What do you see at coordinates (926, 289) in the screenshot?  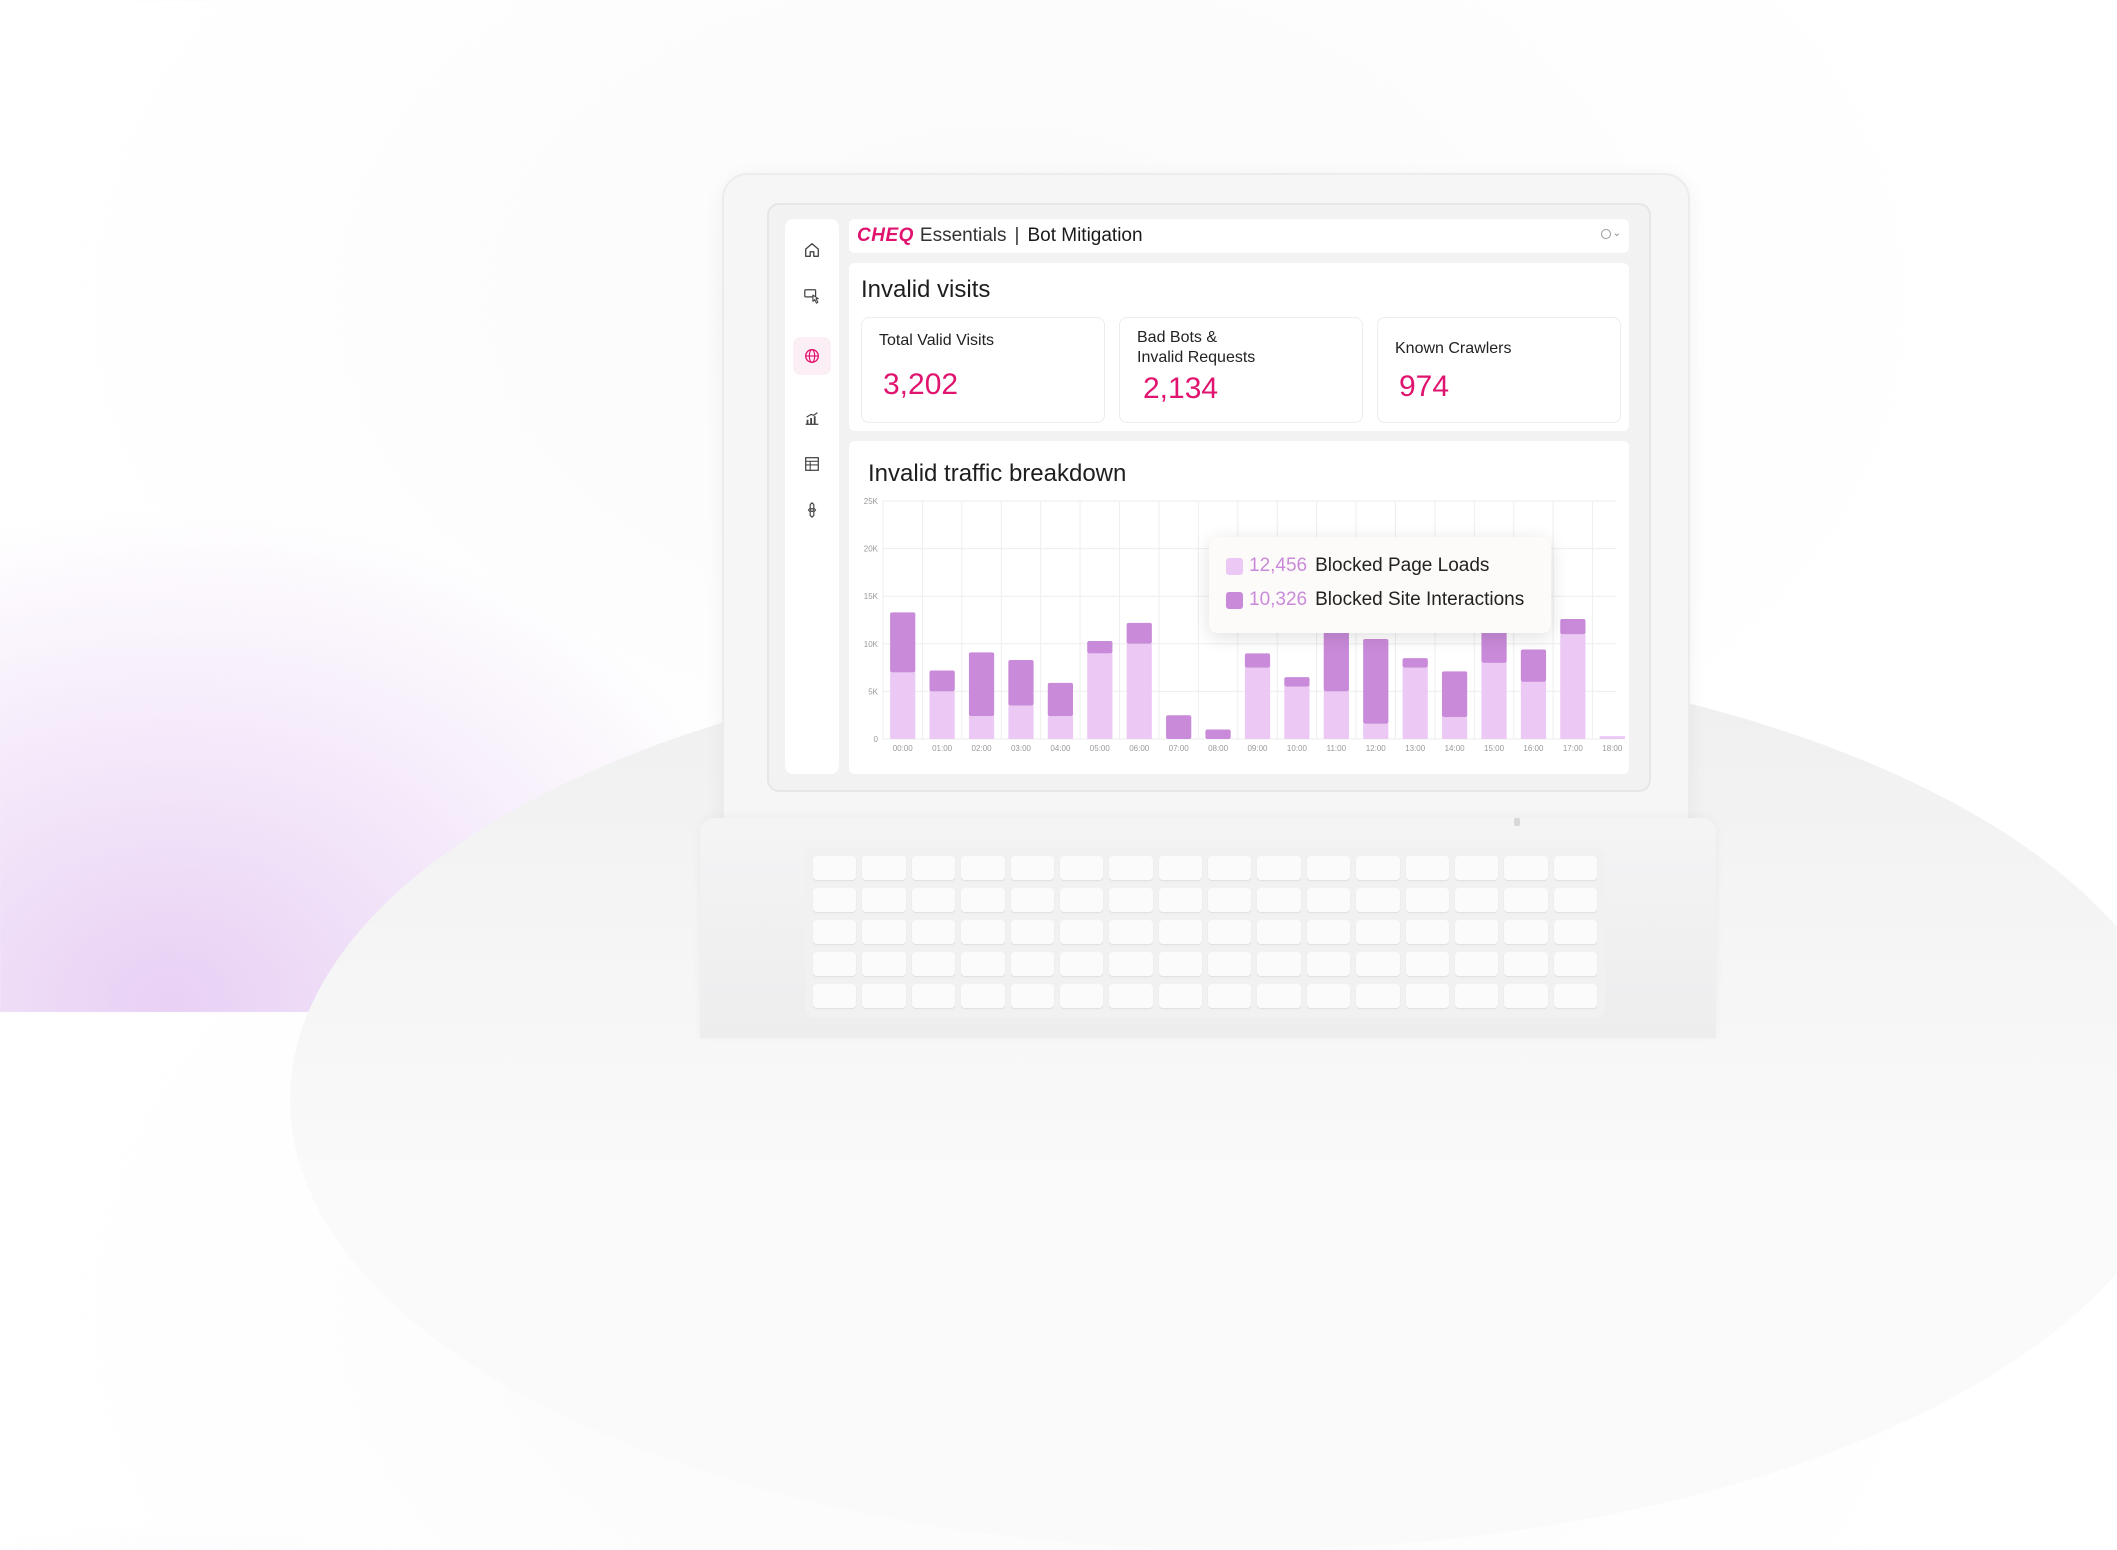 I see `invalid-visits-title: Invalid visits` at bounding box center [926, 289].